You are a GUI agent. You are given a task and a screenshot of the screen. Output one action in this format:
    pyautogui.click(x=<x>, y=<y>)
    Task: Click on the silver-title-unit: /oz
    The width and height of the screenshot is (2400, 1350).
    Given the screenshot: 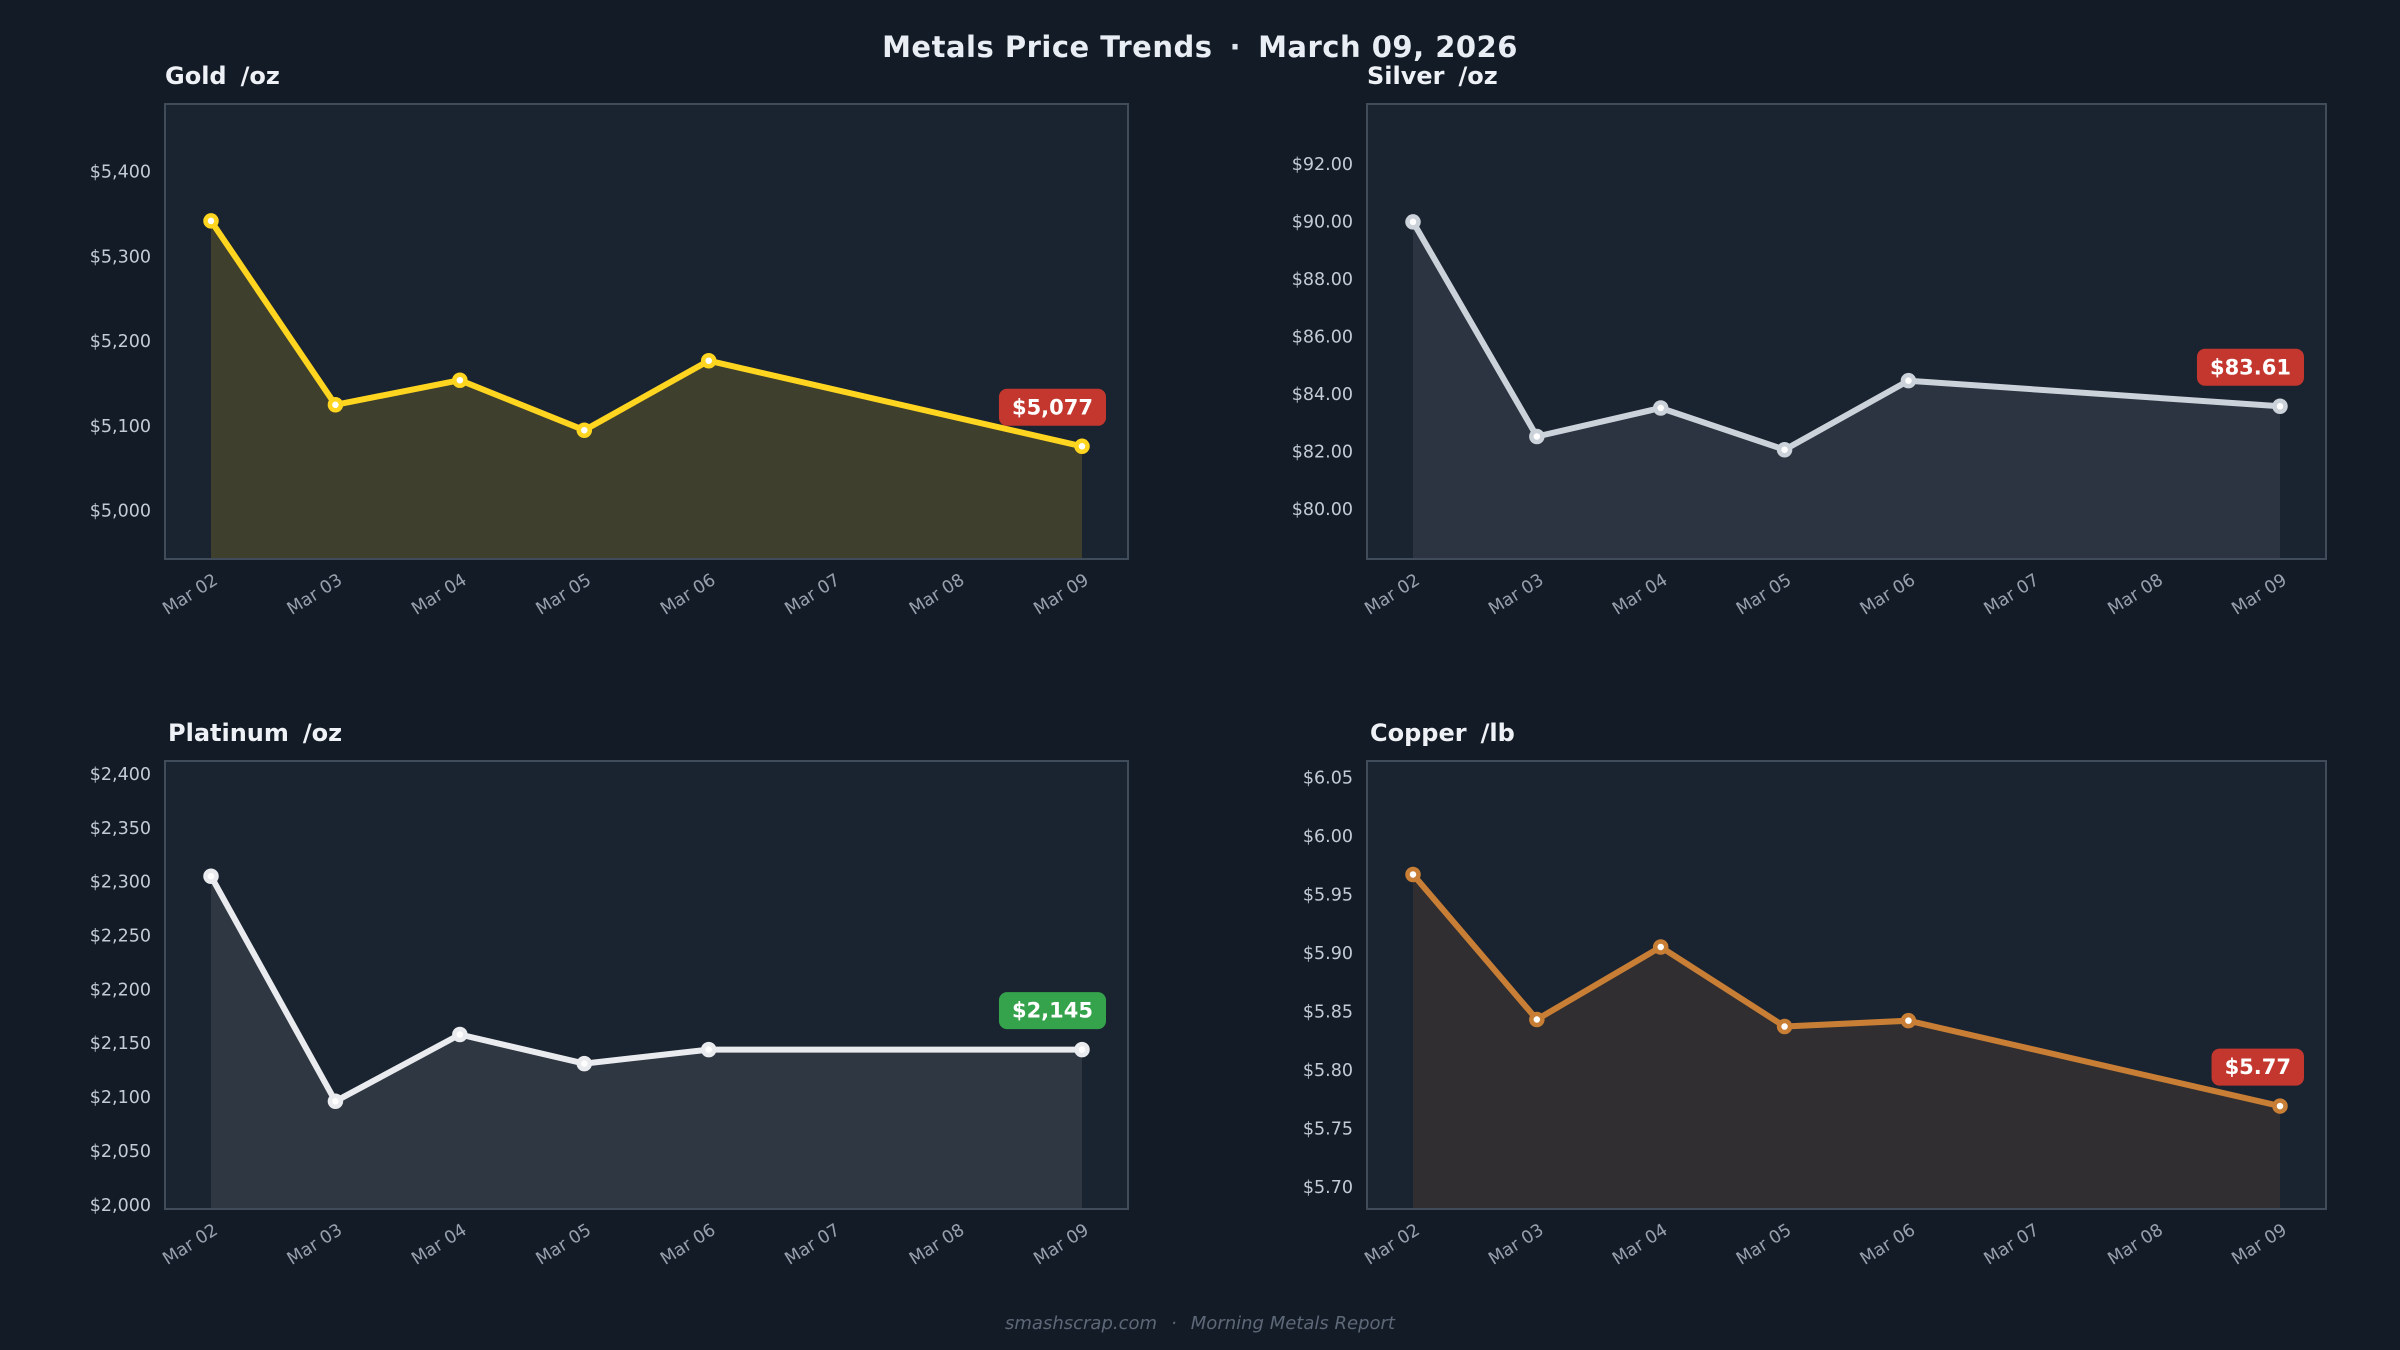 What is the action you would take?
    pyautogui.click(x=1478, y=76)
    